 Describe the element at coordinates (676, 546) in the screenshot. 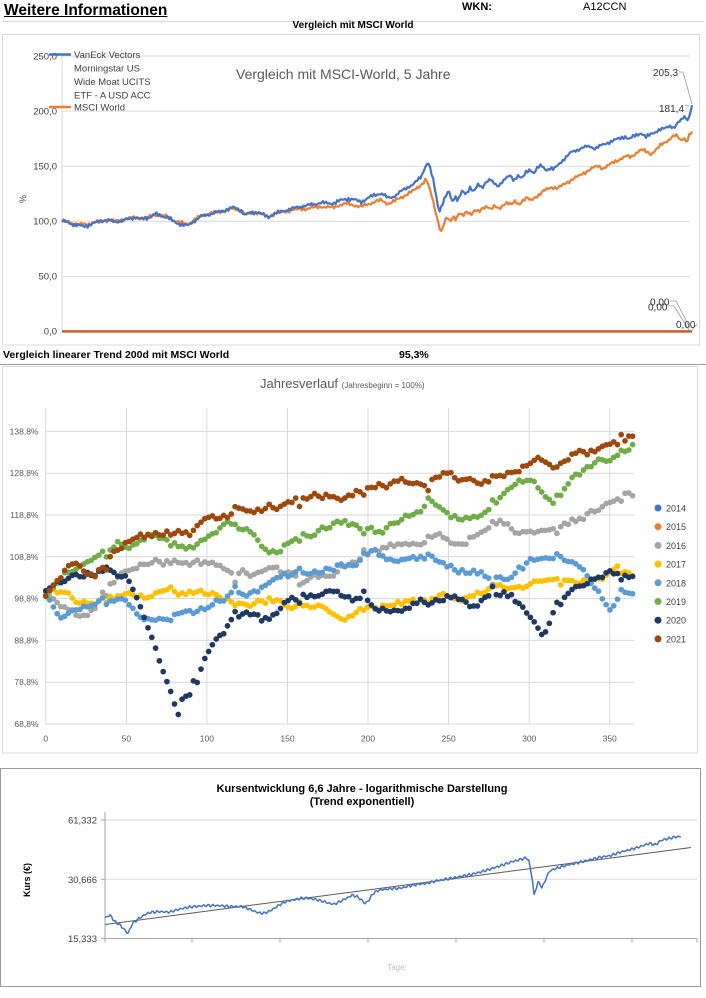

I see `svg-text: 2016` at that location.